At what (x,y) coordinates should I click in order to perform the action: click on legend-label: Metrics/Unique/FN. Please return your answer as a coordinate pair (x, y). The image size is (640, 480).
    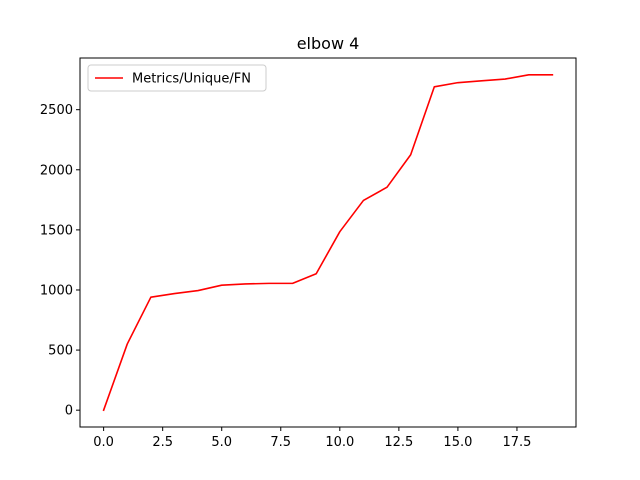
    Looking at the image, I should click on (191, 79).